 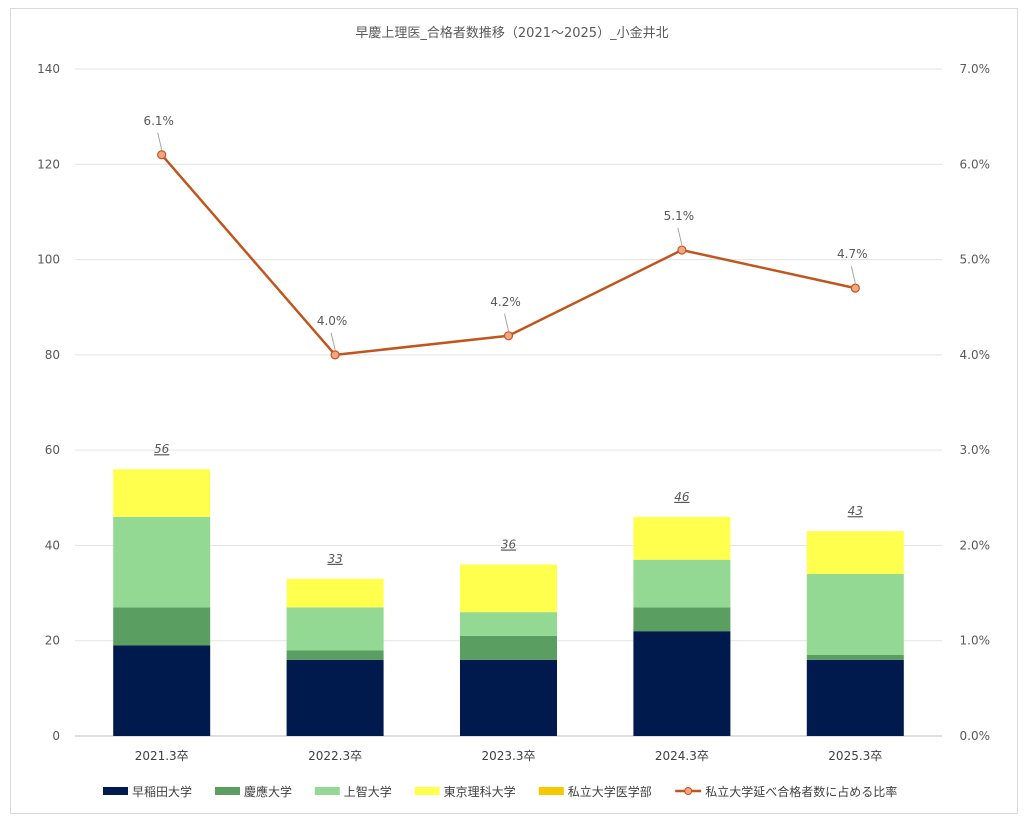 What do you see at coordinates (508, 504) in the screenshot?
I see `total-labels: 56 33 36 46 43` at bounding box center [508, 504].